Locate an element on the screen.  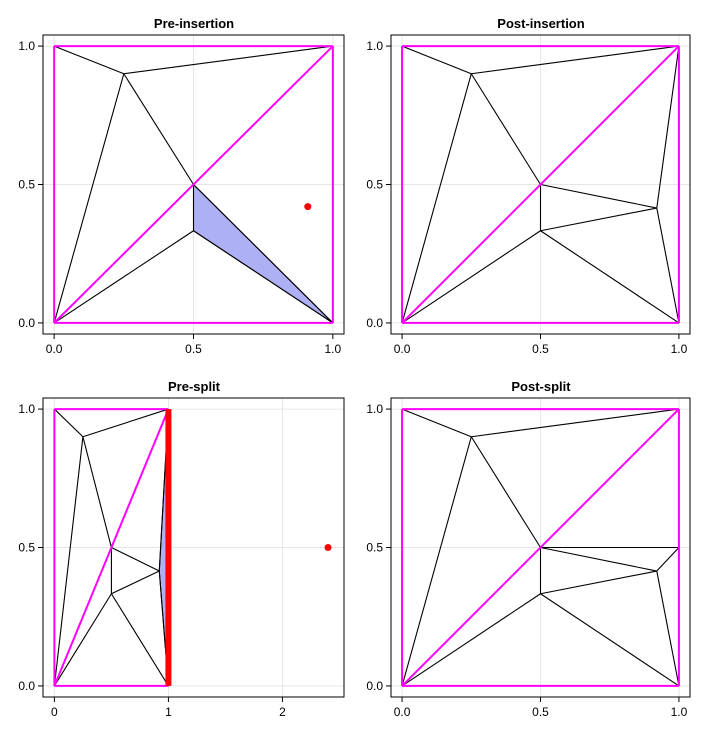
panel-title: Post-split is located at coordinates (541, 386).